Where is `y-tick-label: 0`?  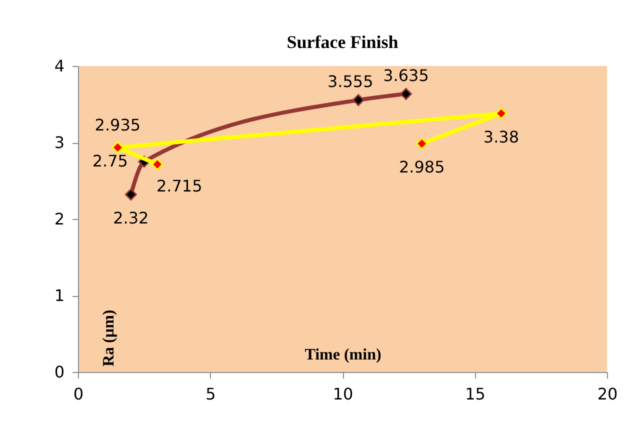 y-tick-label: 0 is located at coordinates (59, 372).